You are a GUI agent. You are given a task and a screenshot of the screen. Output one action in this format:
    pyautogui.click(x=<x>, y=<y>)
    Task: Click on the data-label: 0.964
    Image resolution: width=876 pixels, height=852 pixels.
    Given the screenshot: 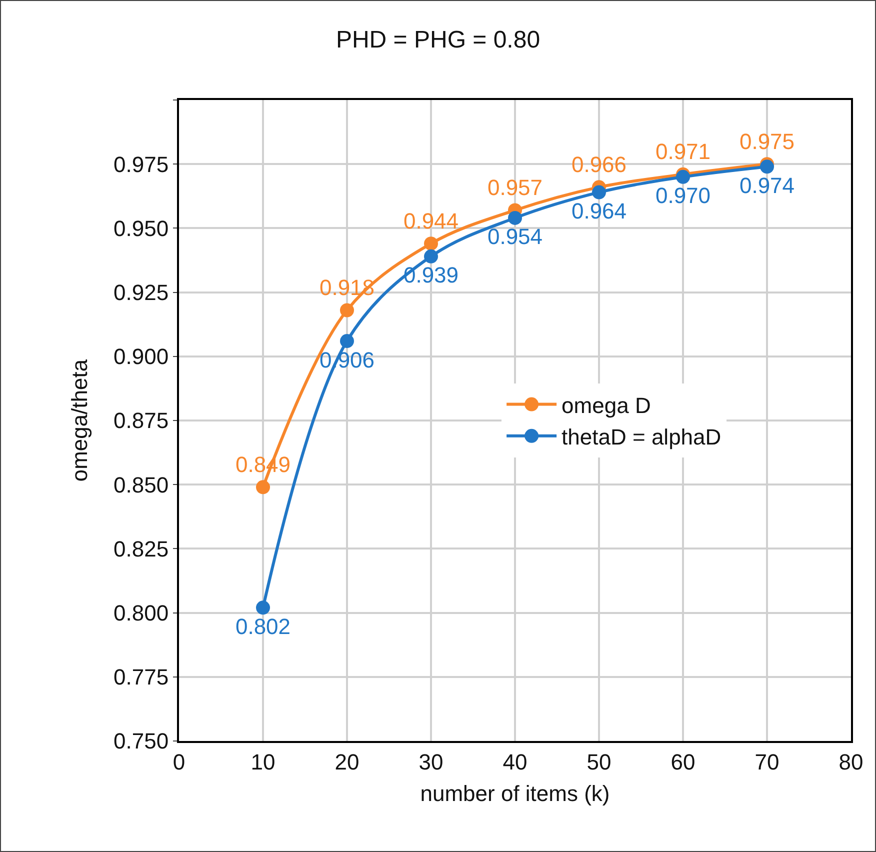 What is the action you would take?
    pyautogui.click(x=599, y=211)
    